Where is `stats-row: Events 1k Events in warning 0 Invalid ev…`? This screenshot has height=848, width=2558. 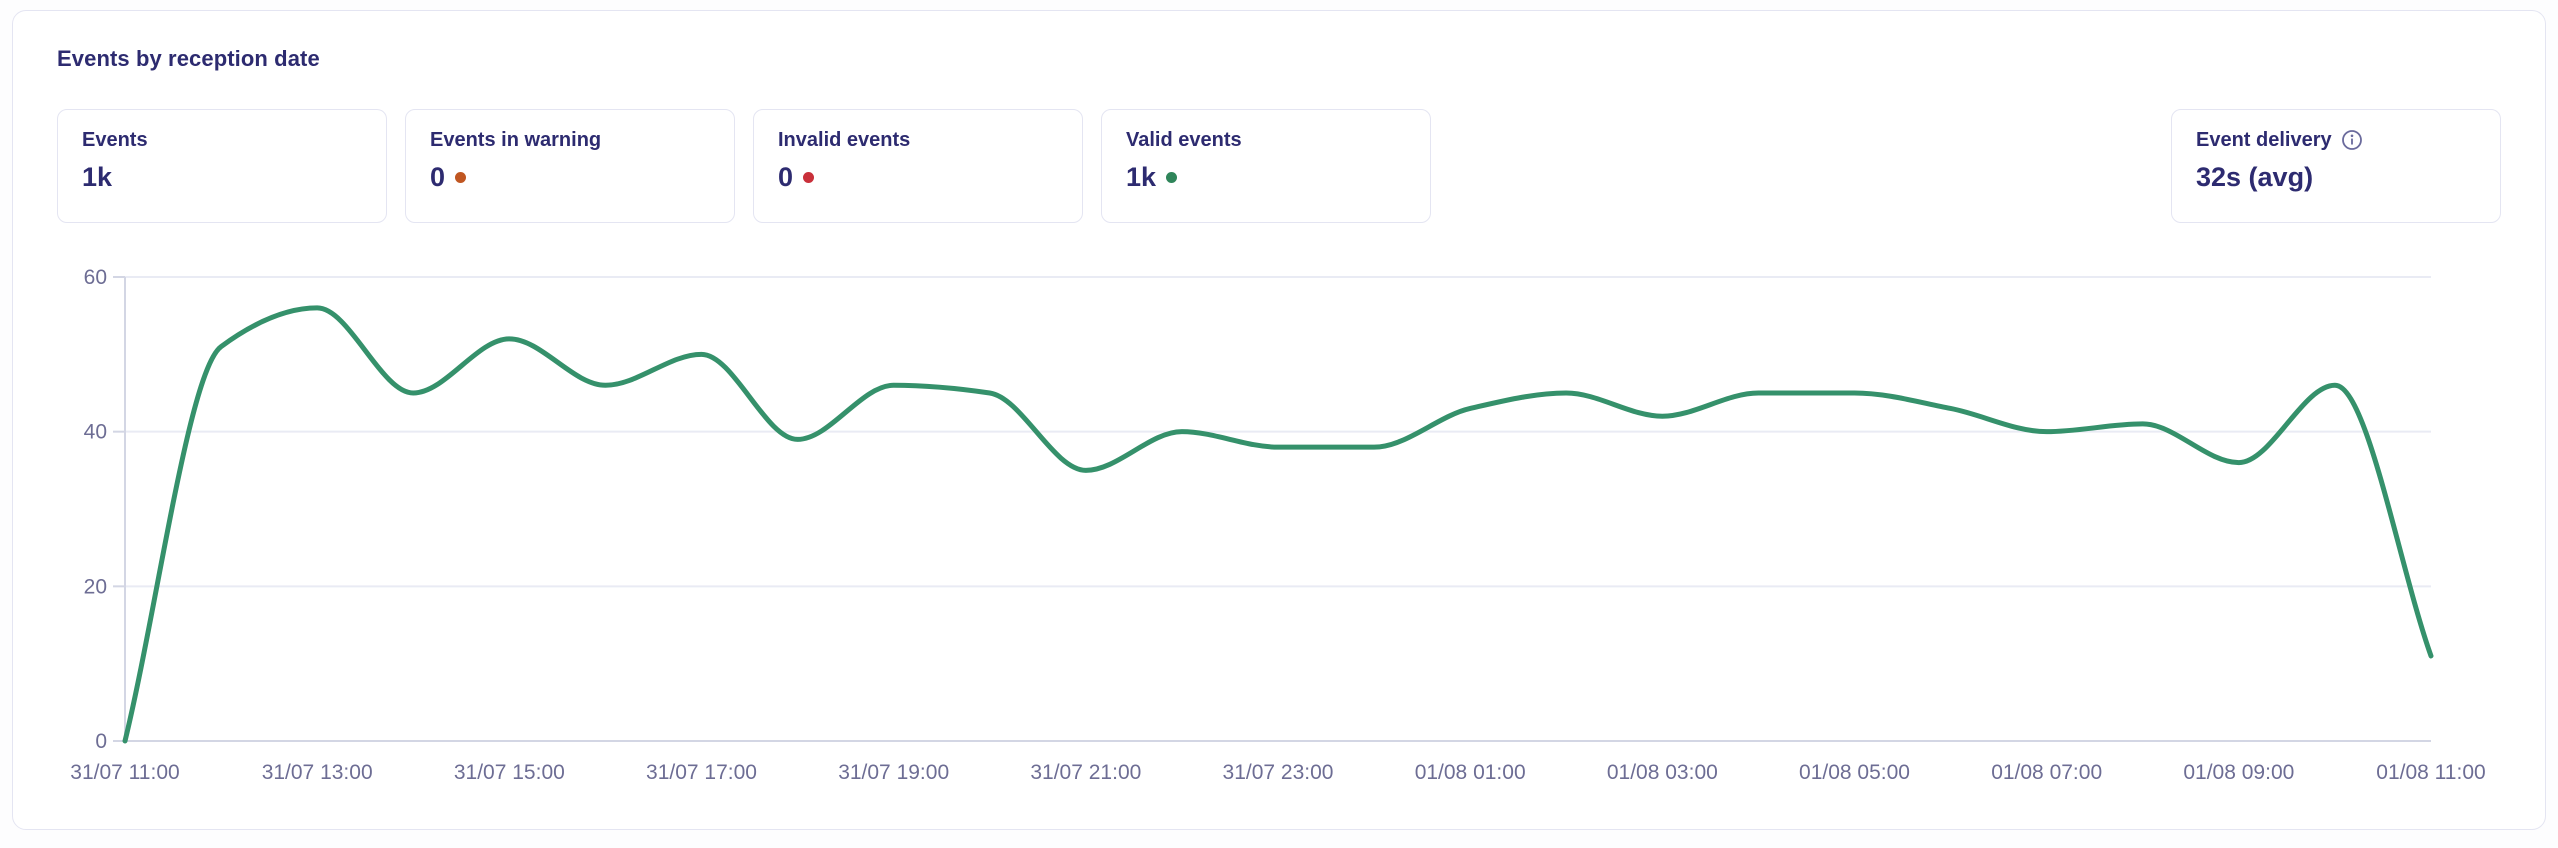 stats-row: Events 1k Events in warning 0 Invalid ev… is located at coordinates (1279, 166).